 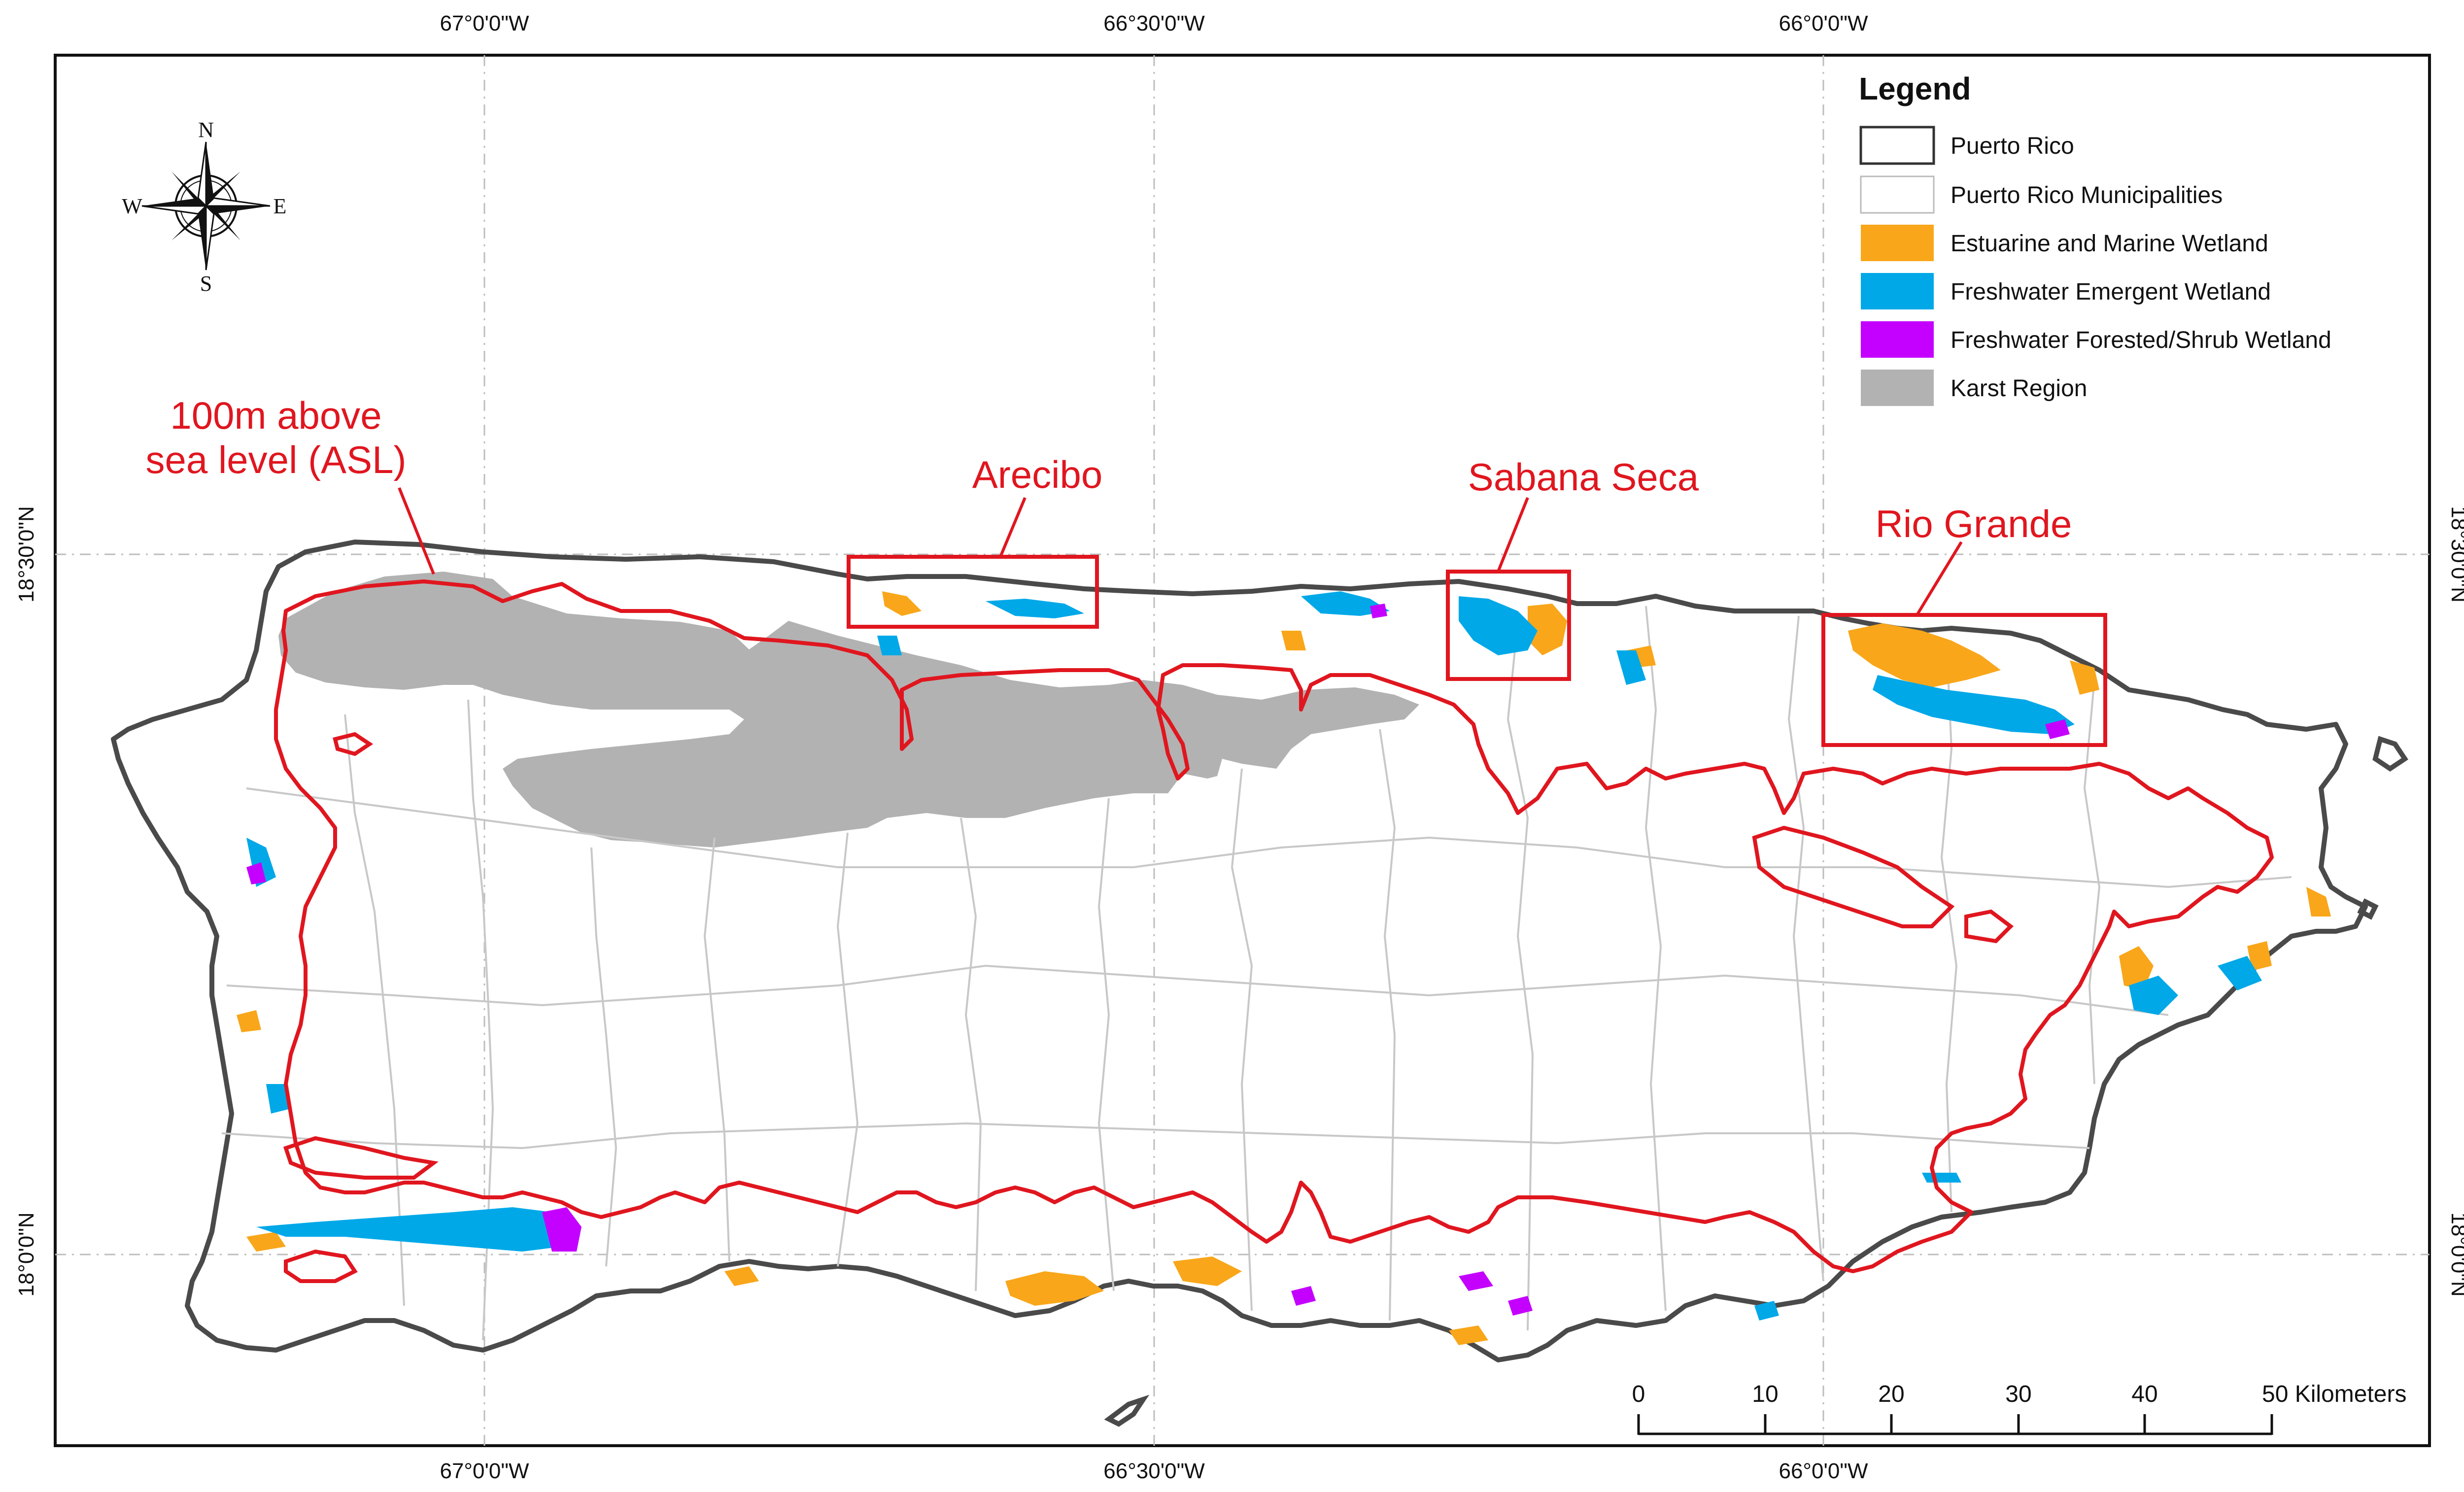 What do you see at coordinates (1765, 1394) in the screenshot?
I see `scale-tick-label: 10` at bounding box center [1765, 1394].